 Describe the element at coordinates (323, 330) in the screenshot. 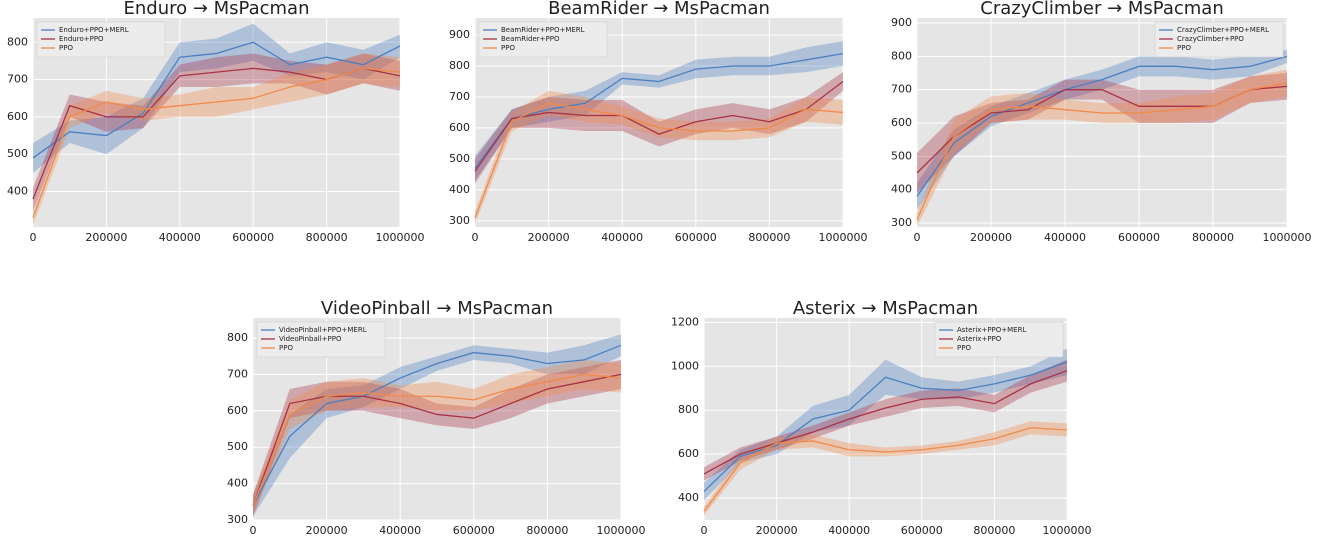

I see `legend-label: VideoPinball+PPO+MERL` at that location.